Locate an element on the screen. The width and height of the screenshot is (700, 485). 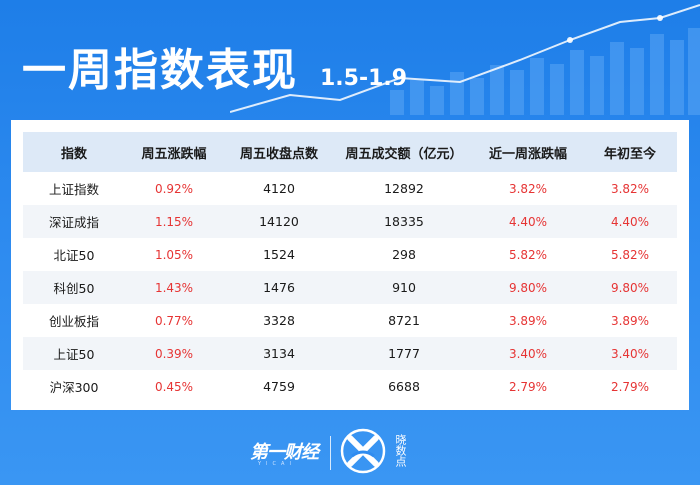
yicai-logo-sub: YICAI is located at coordinates (277, 464).